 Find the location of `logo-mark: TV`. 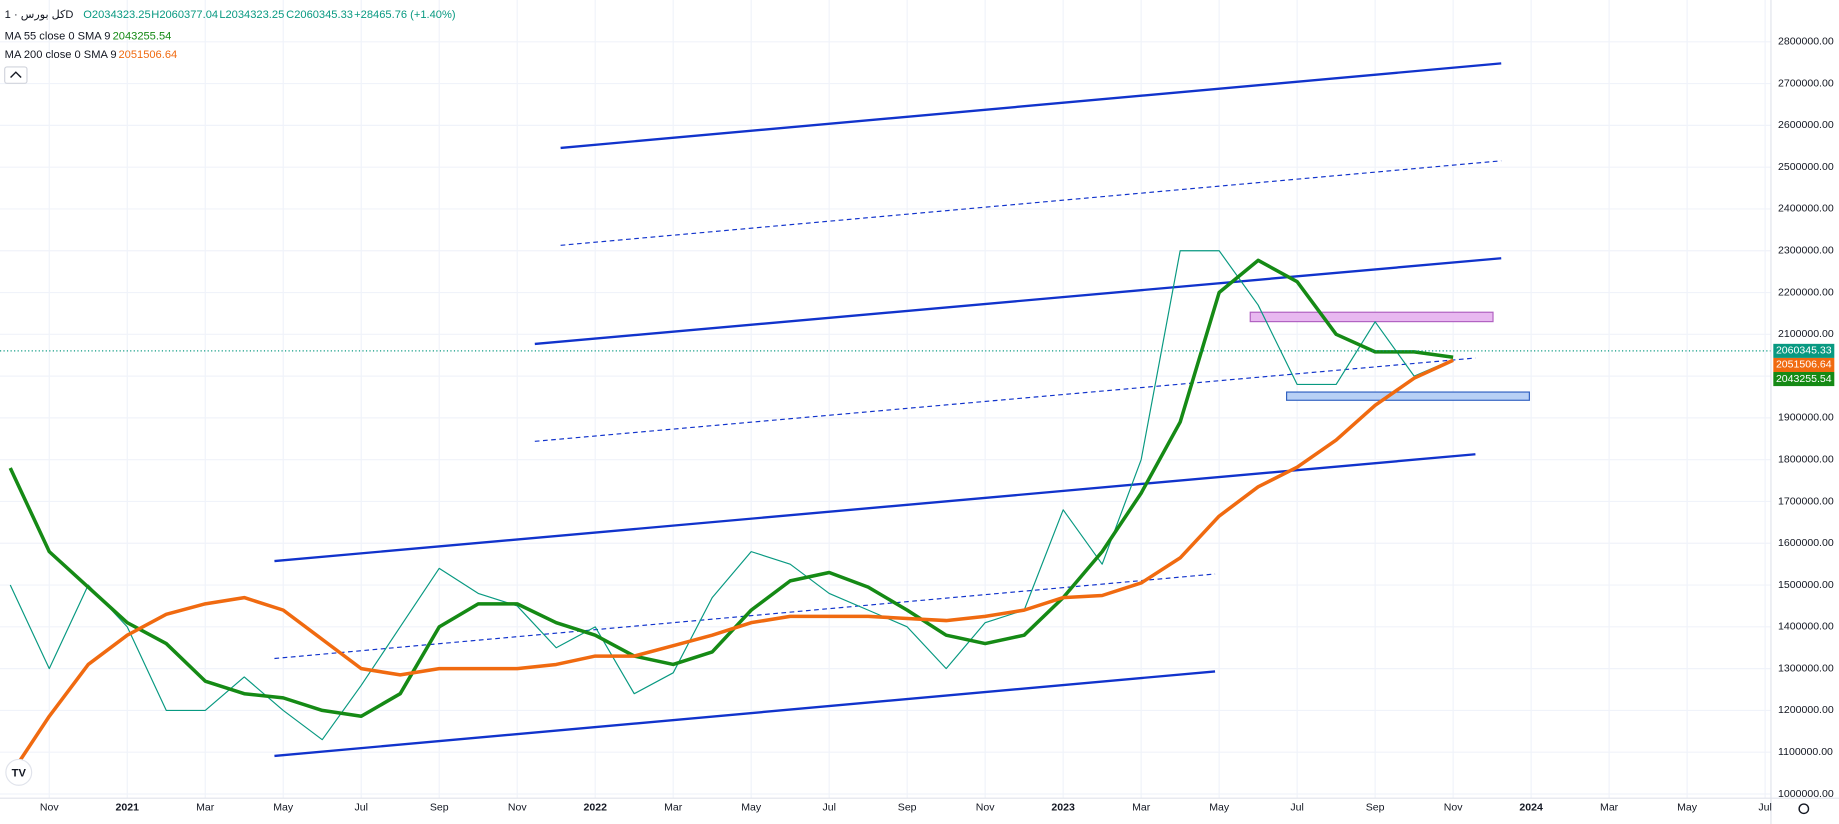

logo-mark: TV is located at coordinates (19, 773).